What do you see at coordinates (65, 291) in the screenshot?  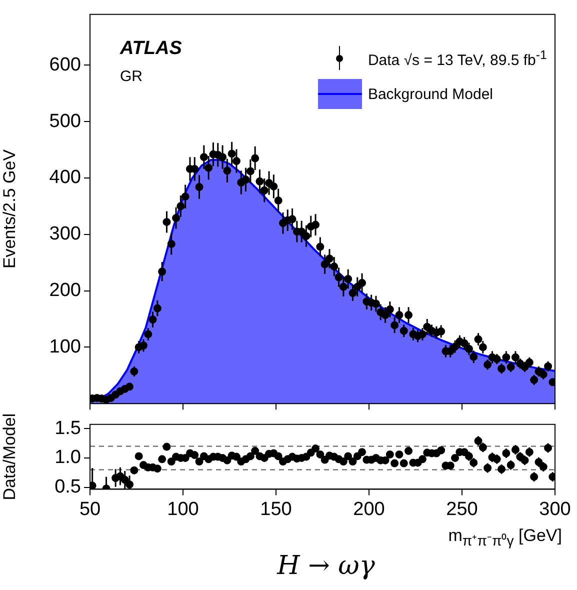 I see `y-tick-label: 200` at bounding box center [65, 291].